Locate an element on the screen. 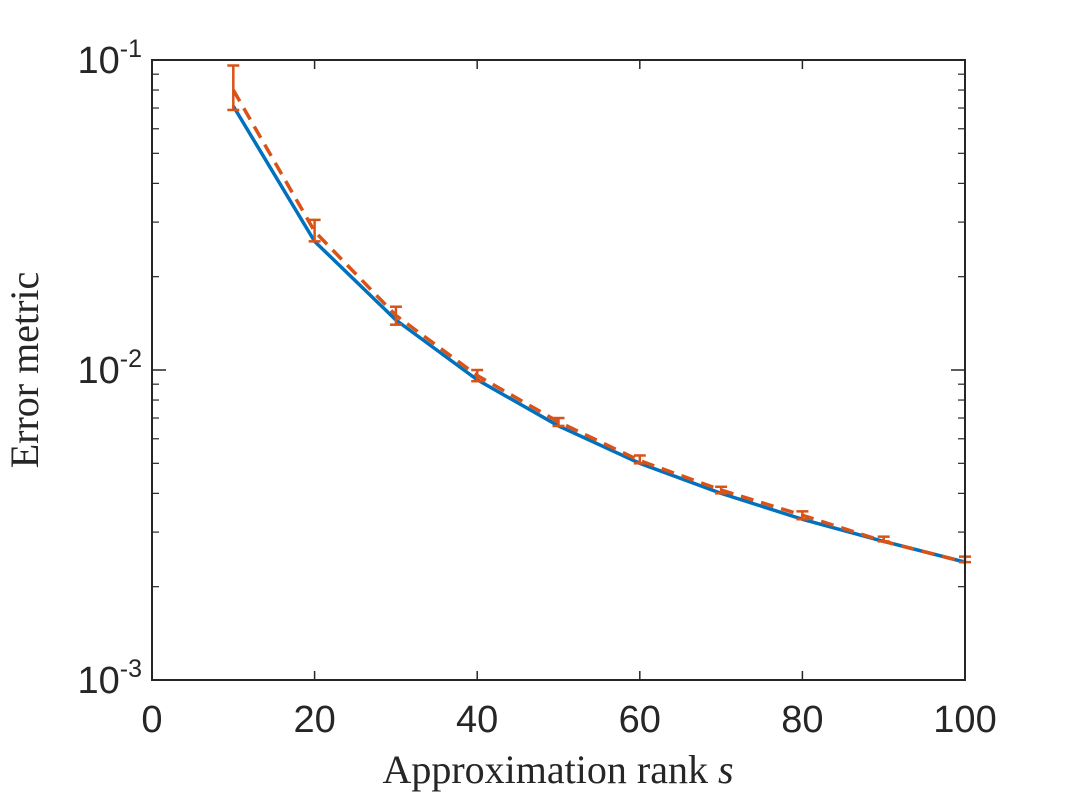  x-axis-title-text: Approximation rank is located at coordinates (545, 769).